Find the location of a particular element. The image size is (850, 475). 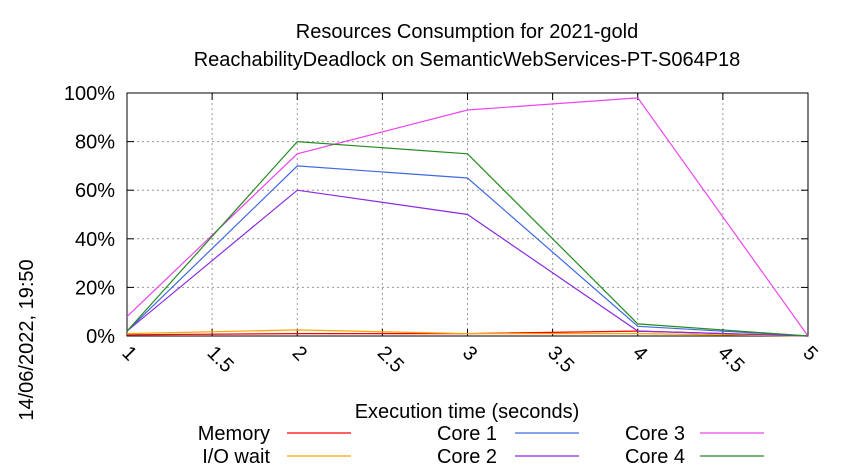

series-line-i-o-wait is located at coordinates (467, 333).